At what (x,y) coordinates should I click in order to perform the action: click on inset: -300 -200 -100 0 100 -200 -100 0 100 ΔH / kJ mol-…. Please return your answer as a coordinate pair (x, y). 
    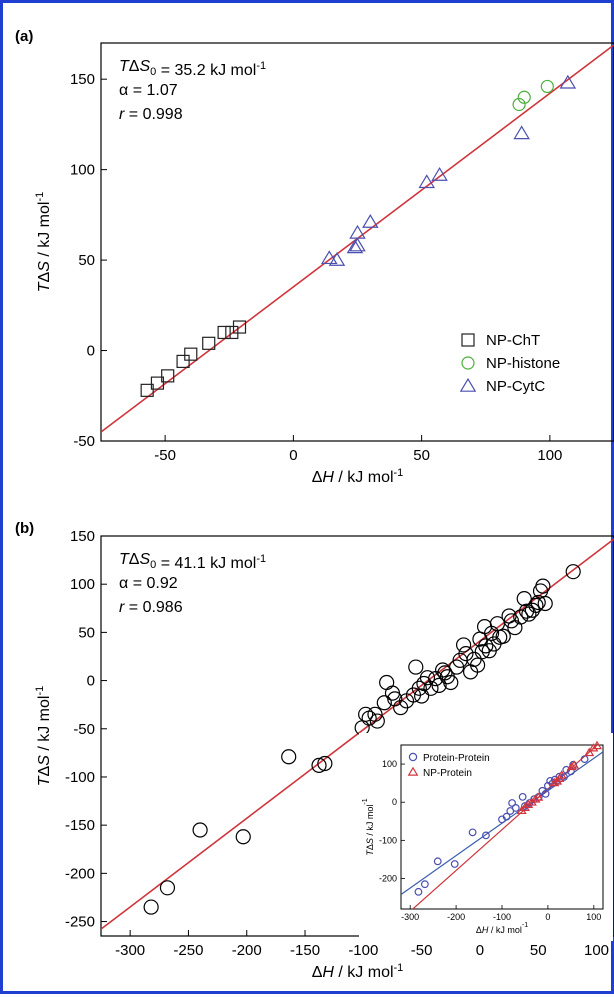
    Looking at the image, I should click on (486, 837).